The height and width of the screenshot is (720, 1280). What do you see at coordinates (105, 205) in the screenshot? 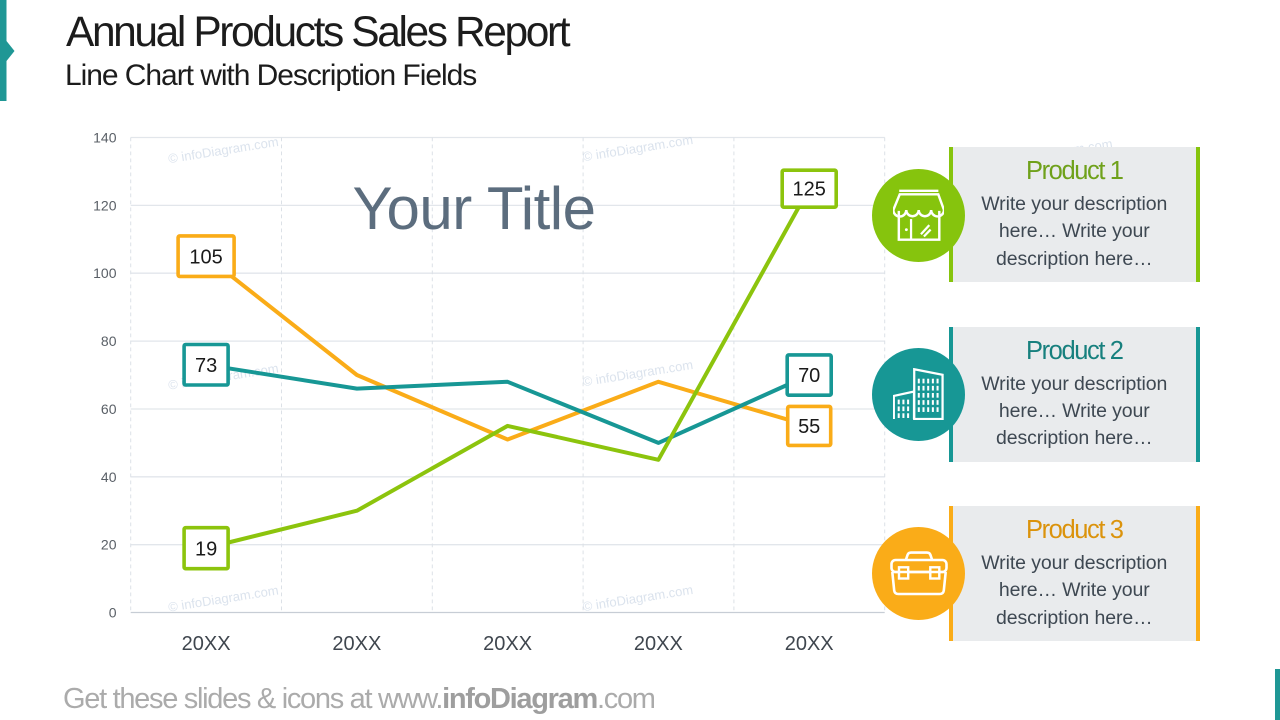
I see `svg-text: 120` at bounding box center [105, 205].